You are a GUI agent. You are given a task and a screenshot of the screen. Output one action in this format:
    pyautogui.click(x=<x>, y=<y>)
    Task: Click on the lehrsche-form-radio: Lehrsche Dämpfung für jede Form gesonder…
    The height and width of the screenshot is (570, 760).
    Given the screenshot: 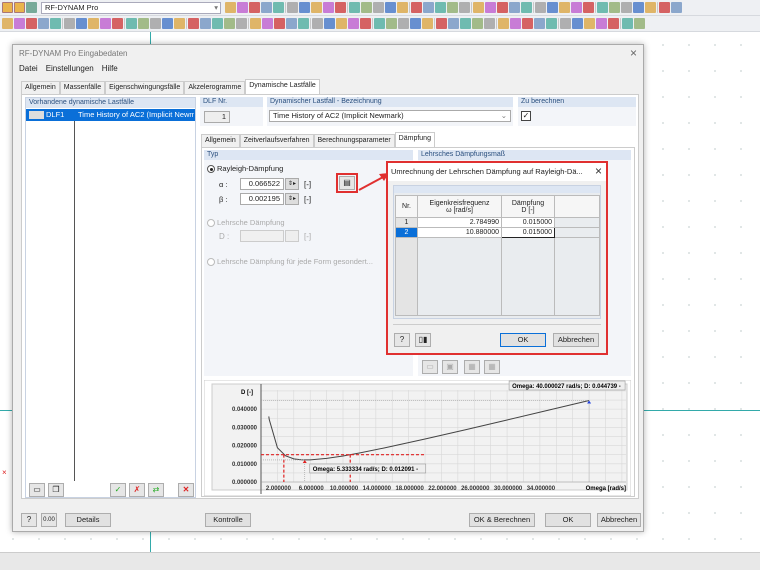 What is the action you would take?
    pyautogui.click(x=290, y=262)
    